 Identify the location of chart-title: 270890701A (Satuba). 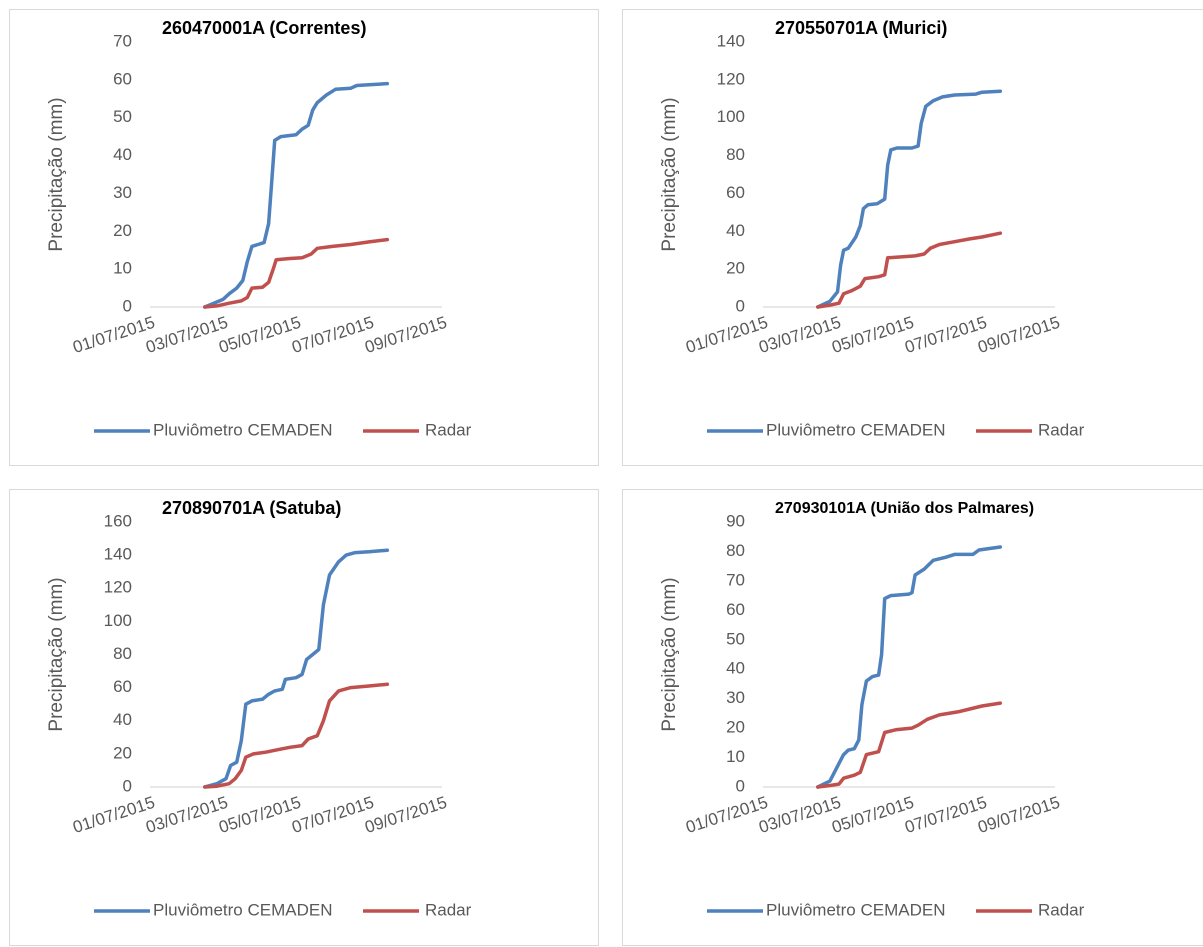
(251, 508).